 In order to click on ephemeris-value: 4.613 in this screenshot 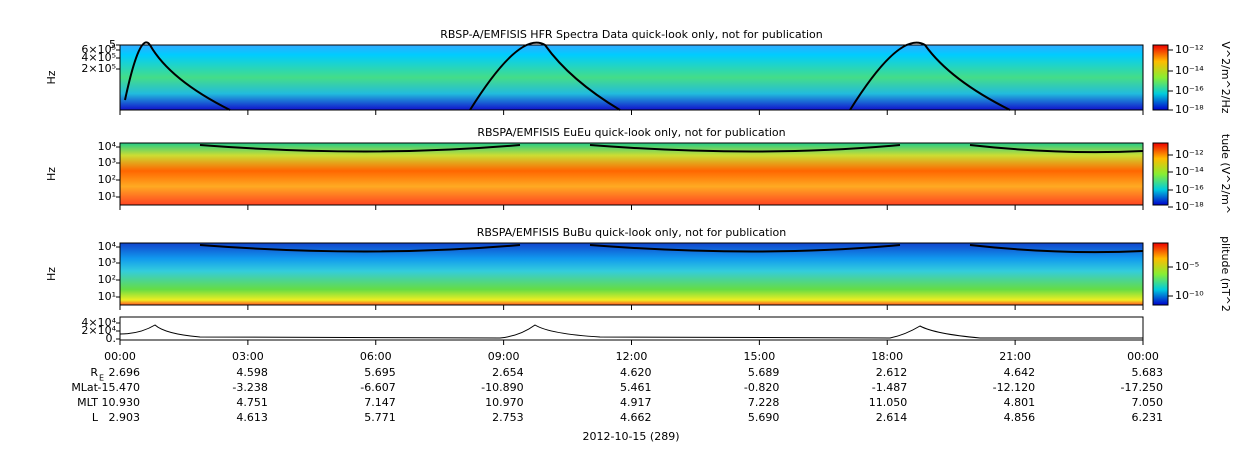, I will do `click(252, 417)`.